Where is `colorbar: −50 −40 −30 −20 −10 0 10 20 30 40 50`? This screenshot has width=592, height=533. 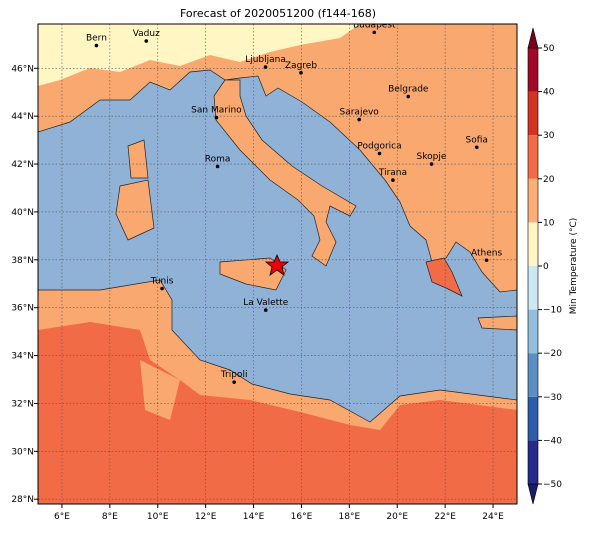
colorbar: −50 −40 −30 −20 −10 0 10 20 30 40 50 is located at coordinates (544, 266).